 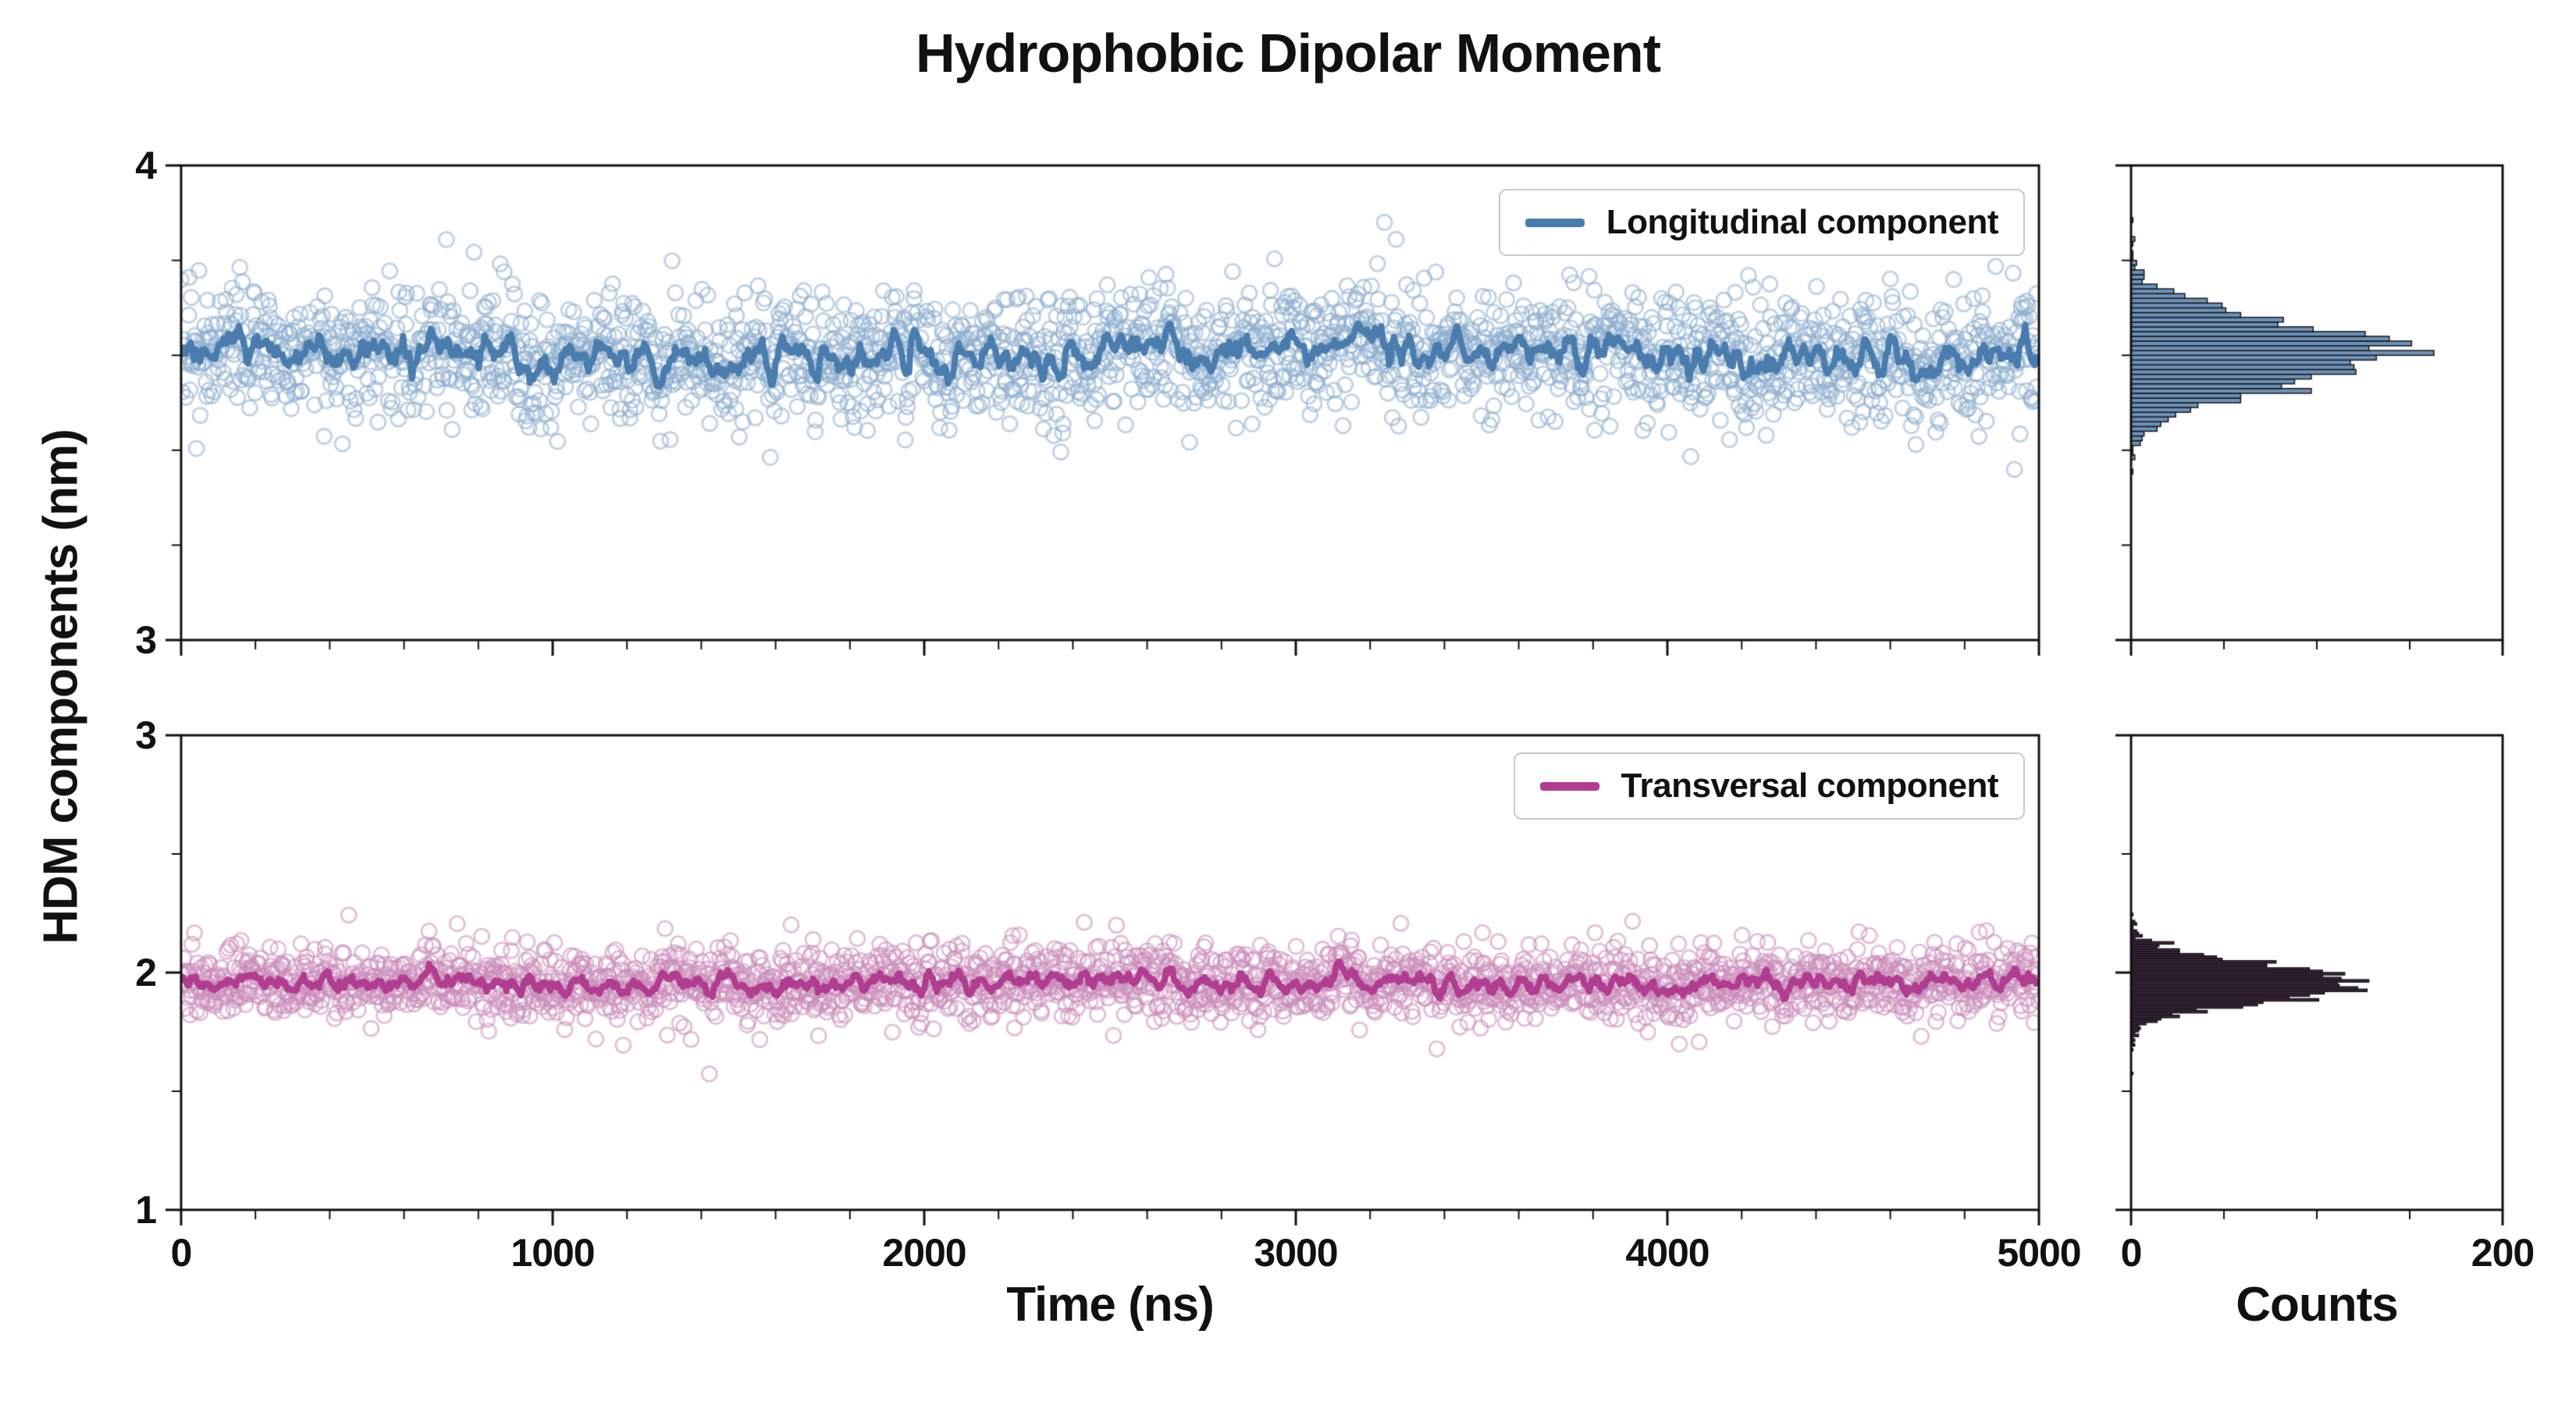 What do you see at coordinates (1110, 1305) in the screenshot?
I see `x-axis-label: Time (ns)` at bounding box center [1110, 1305].